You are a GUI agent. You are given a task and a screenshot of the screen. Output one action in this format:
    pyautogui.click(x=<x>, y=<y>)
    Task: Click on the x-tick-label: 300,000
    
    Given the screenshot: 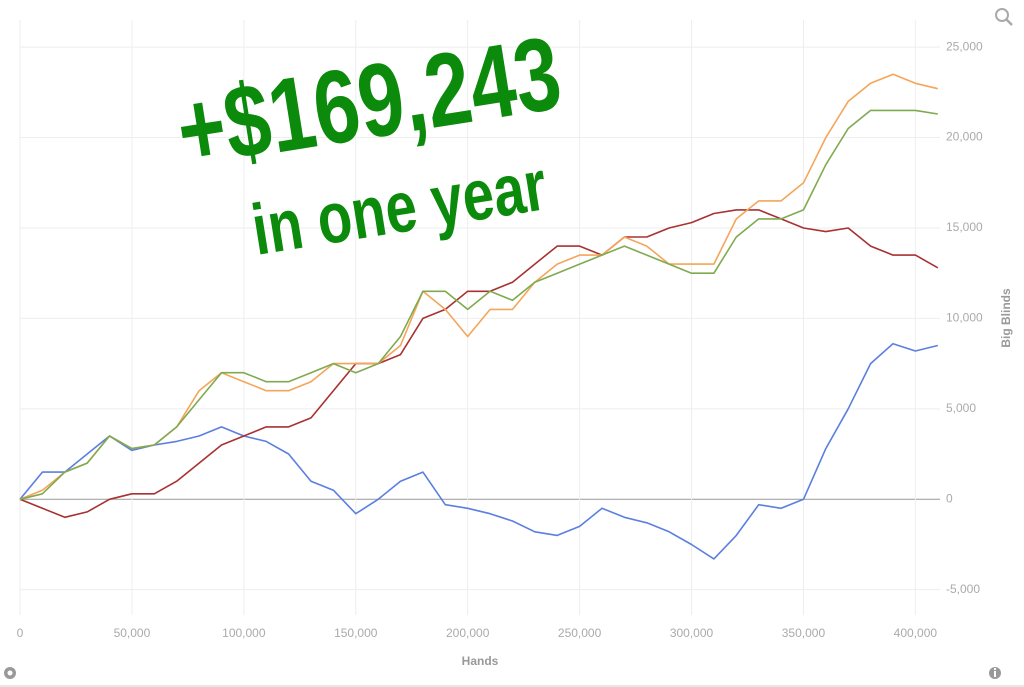 What is the action you would take?
    pyautogui.click(x=692, y=633)
    